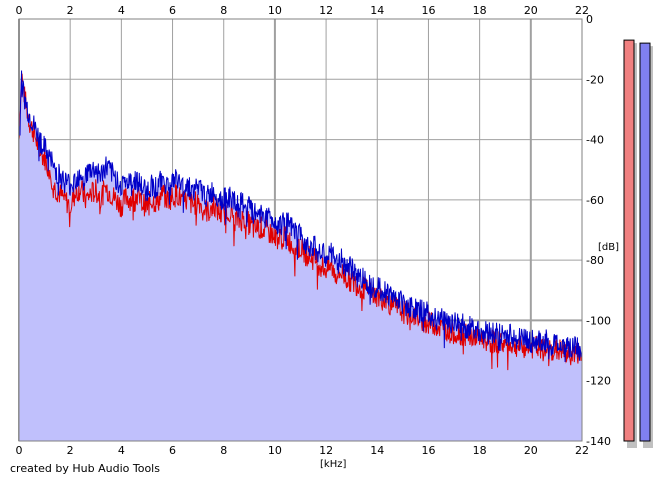 This screenshot has width=664, height=481. What do you see at coordinates (275, 10) in the screenshot?
I see `x-tick-top-5: 10` at bounding box center [275, 10].